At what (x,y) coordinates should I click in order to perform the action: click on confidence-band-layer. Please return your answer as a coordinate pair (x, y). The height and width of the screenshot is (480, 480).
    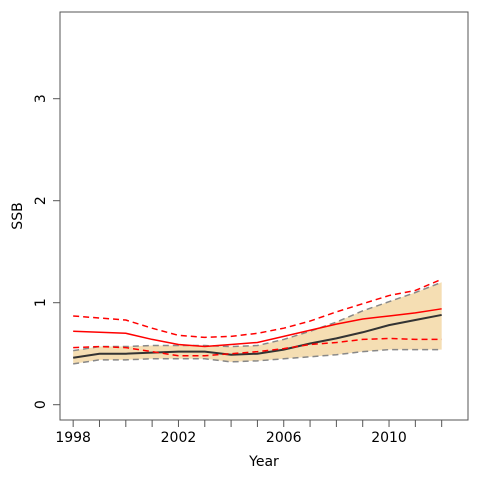
    Looking at the image, I should click on (257, 323).